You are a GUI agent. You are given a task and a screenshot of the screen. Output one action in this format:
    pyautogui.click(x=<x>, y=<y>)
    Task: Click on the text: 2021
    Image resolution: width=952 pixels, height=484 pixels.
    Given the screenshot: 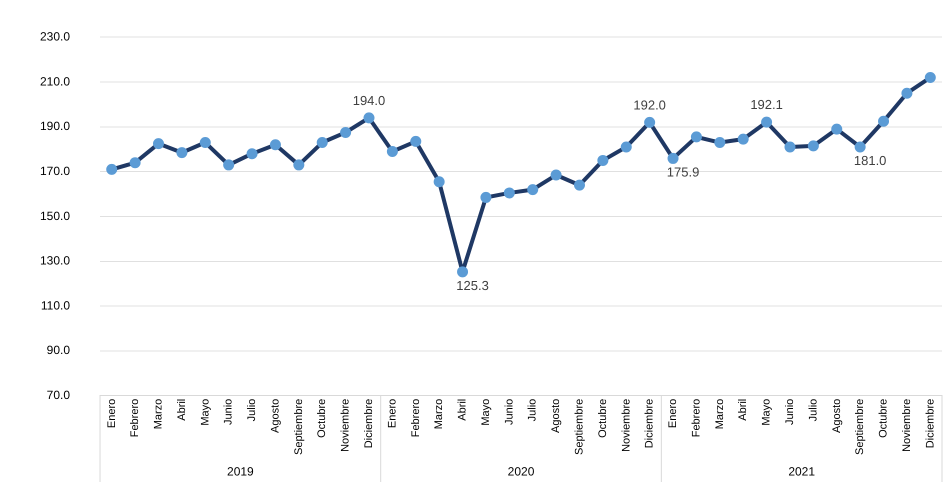 What is the action you would take?
    pyautogui.click(x=802, y=471)
    